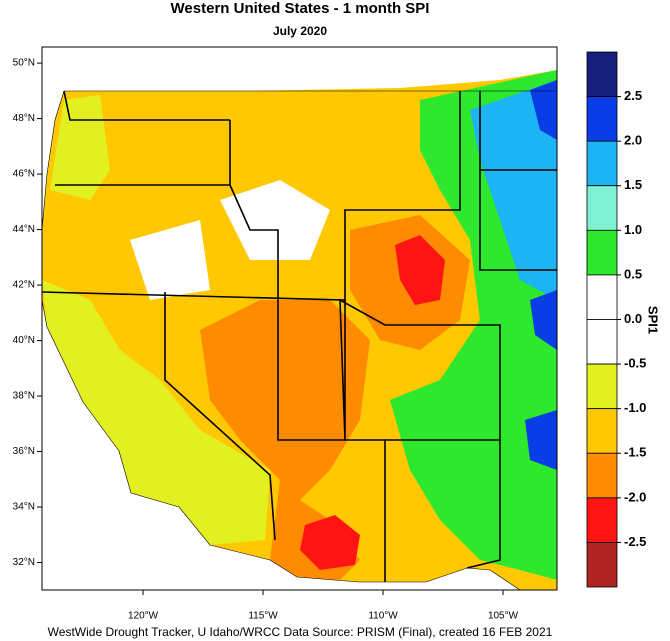 This screenshot has height=641, width=670. What do you see at coordinates (633, 95) in the screenshot?
I see `colorbar-tick-label: 2.5` at bounding box center [633, 95].